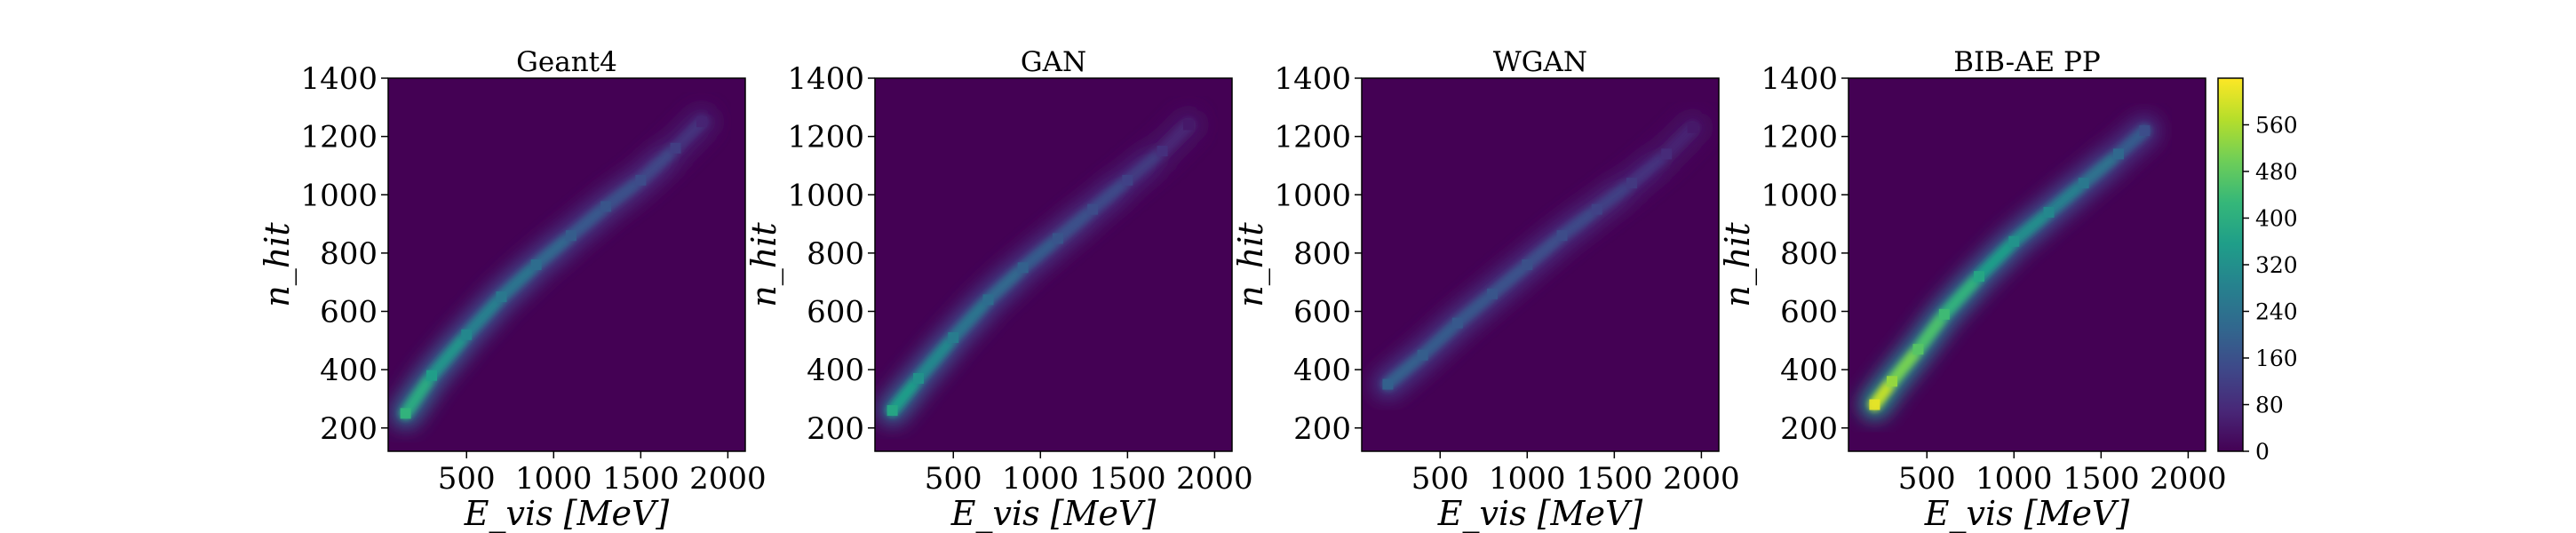 Image resolution: width=2576 pixels, height=533 pixels. I want to click on colorbar-tick-label: 0, so click(2262, 452).